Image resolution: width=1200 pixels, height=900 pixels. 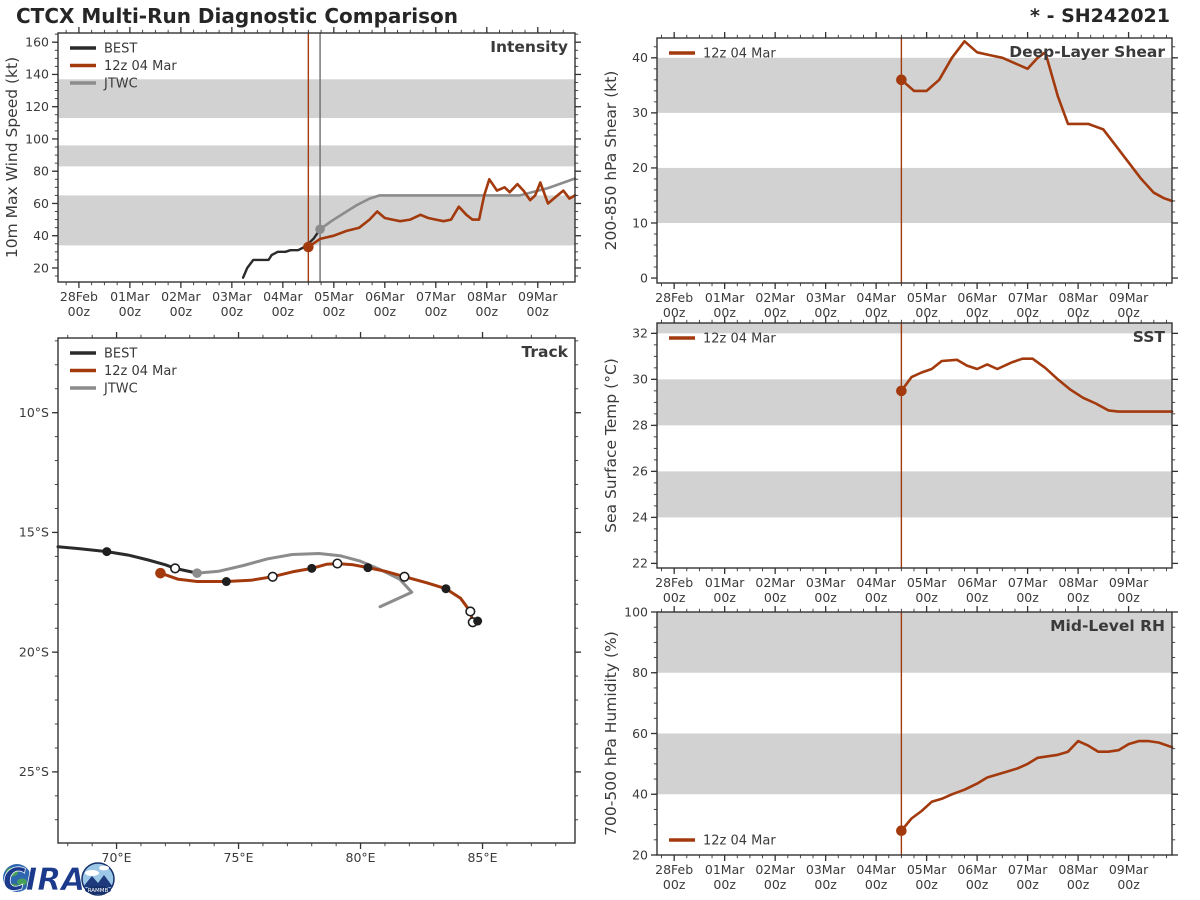 What do you see at coordinates (181, 296) in the screenshot?
I see `intensity-xtick-label: 02Mar` at bounding box center [181, 296].